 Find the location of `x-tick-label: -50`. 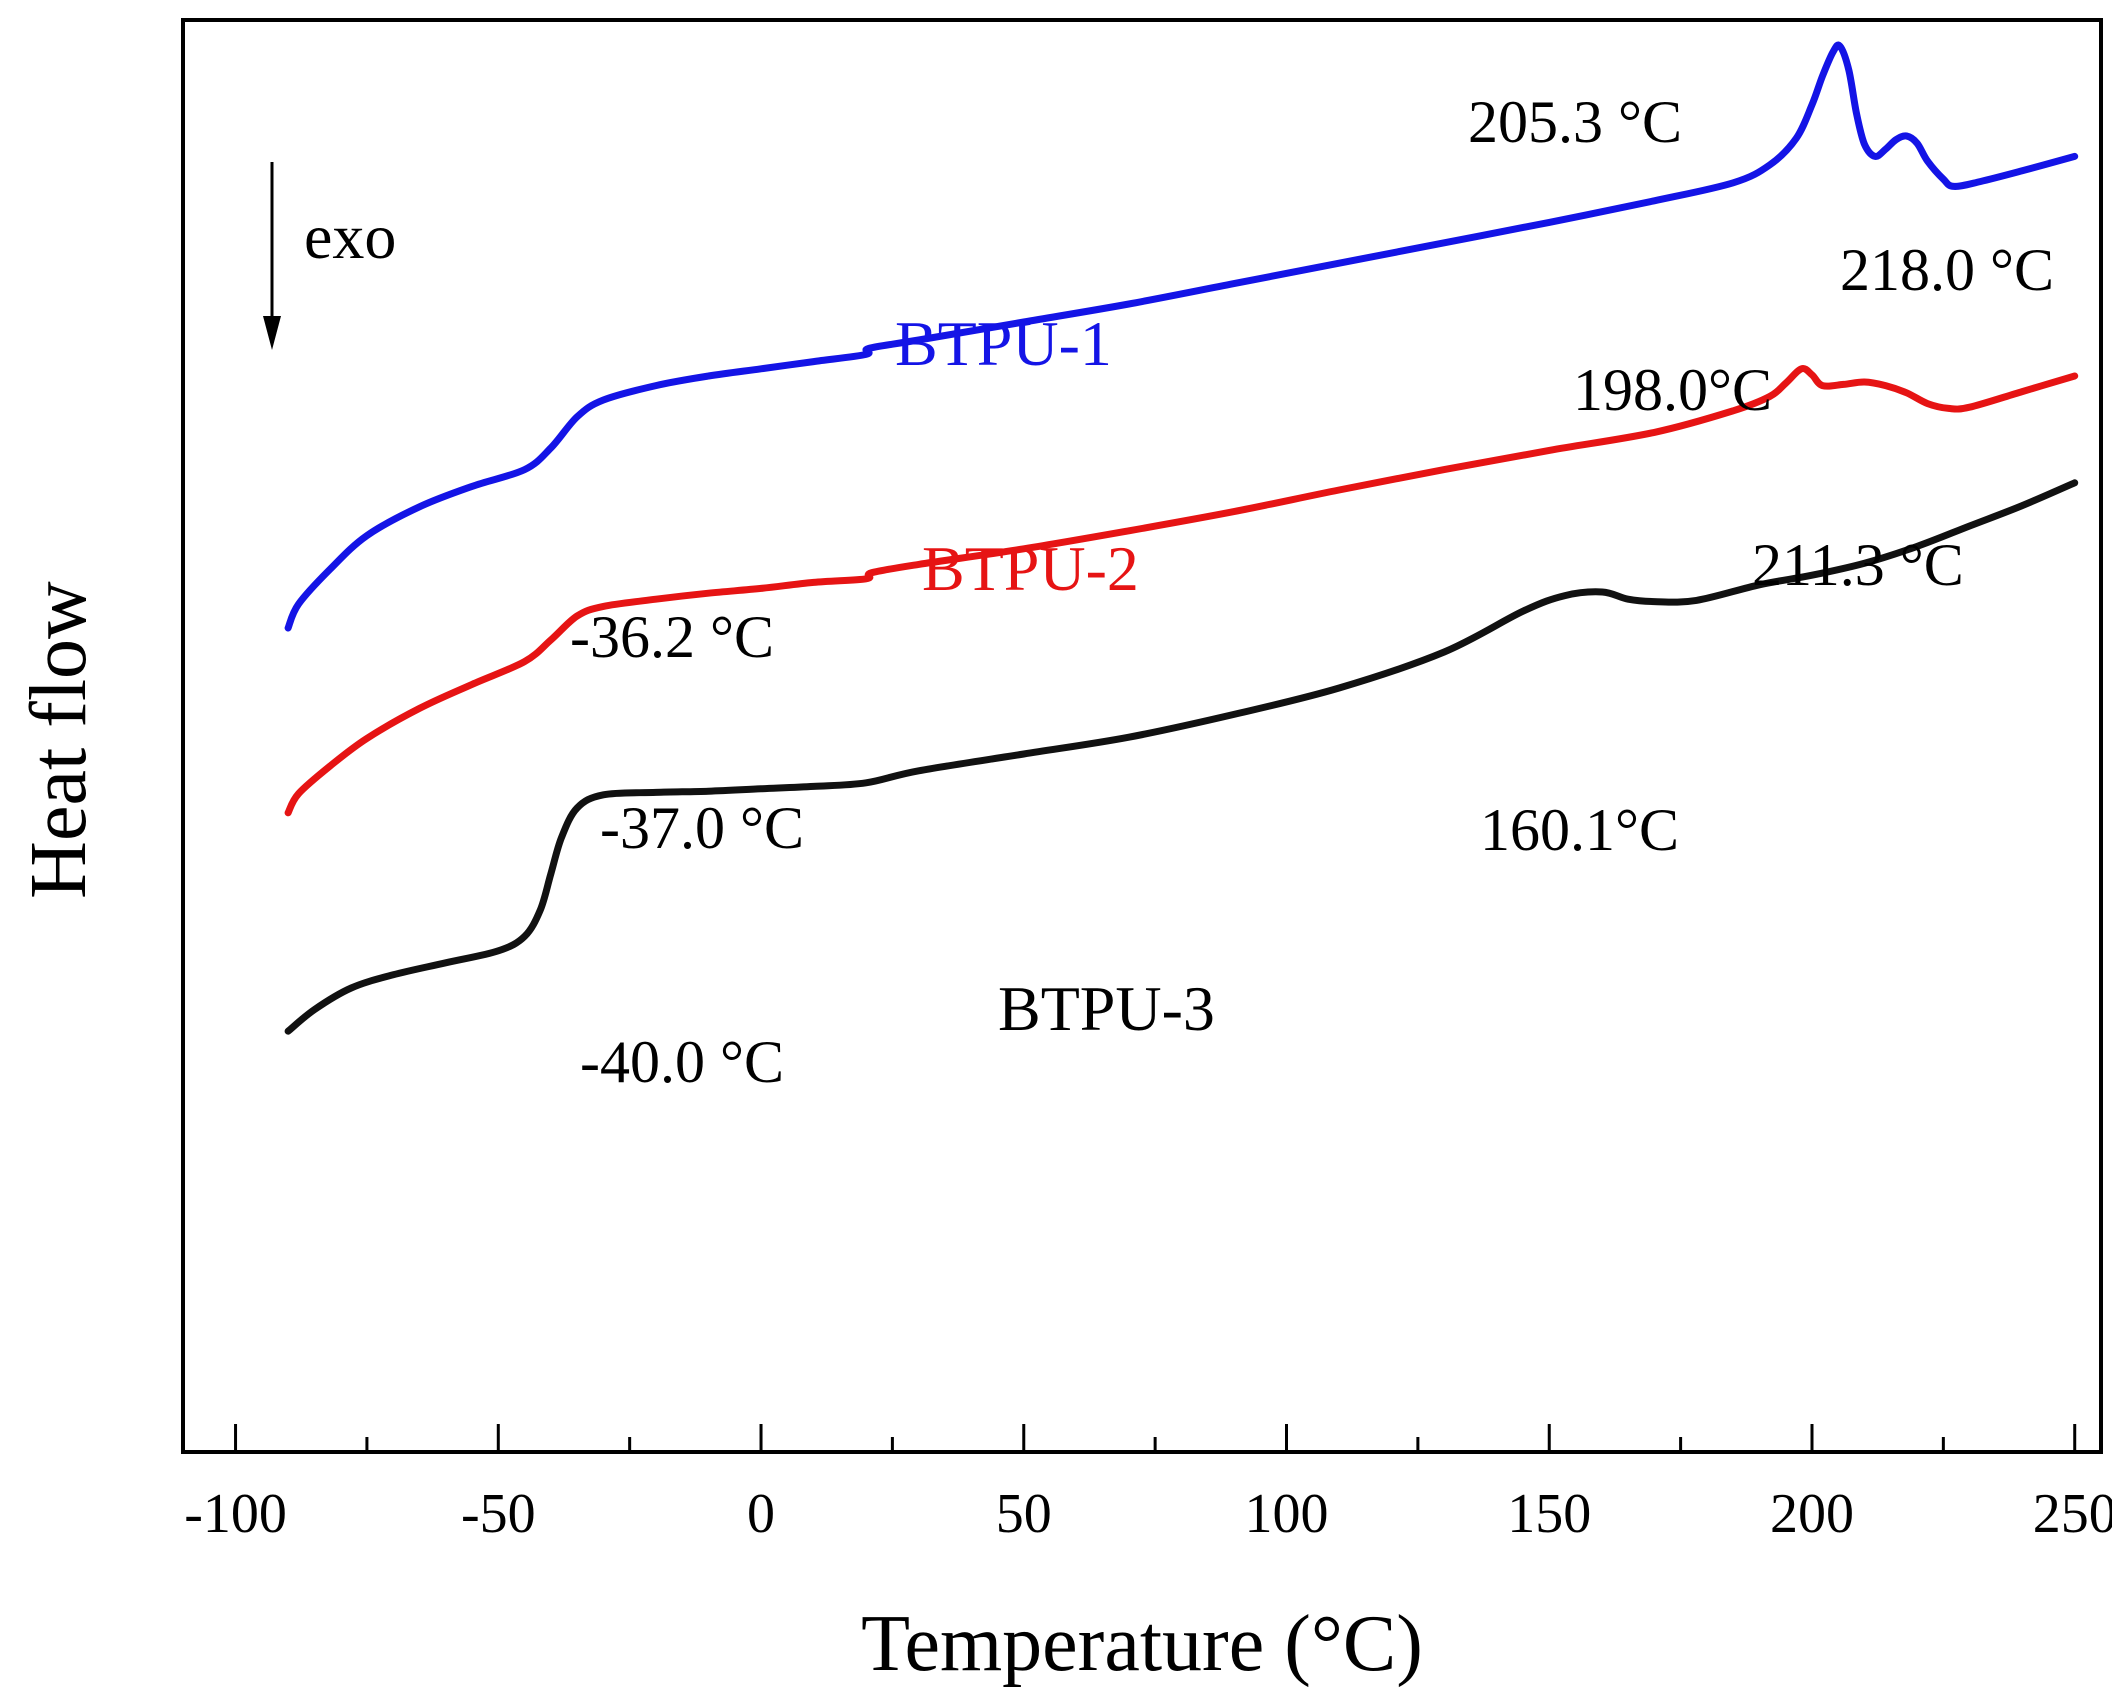

x-tick-label: -50 is located at coordinates (498, 1514).